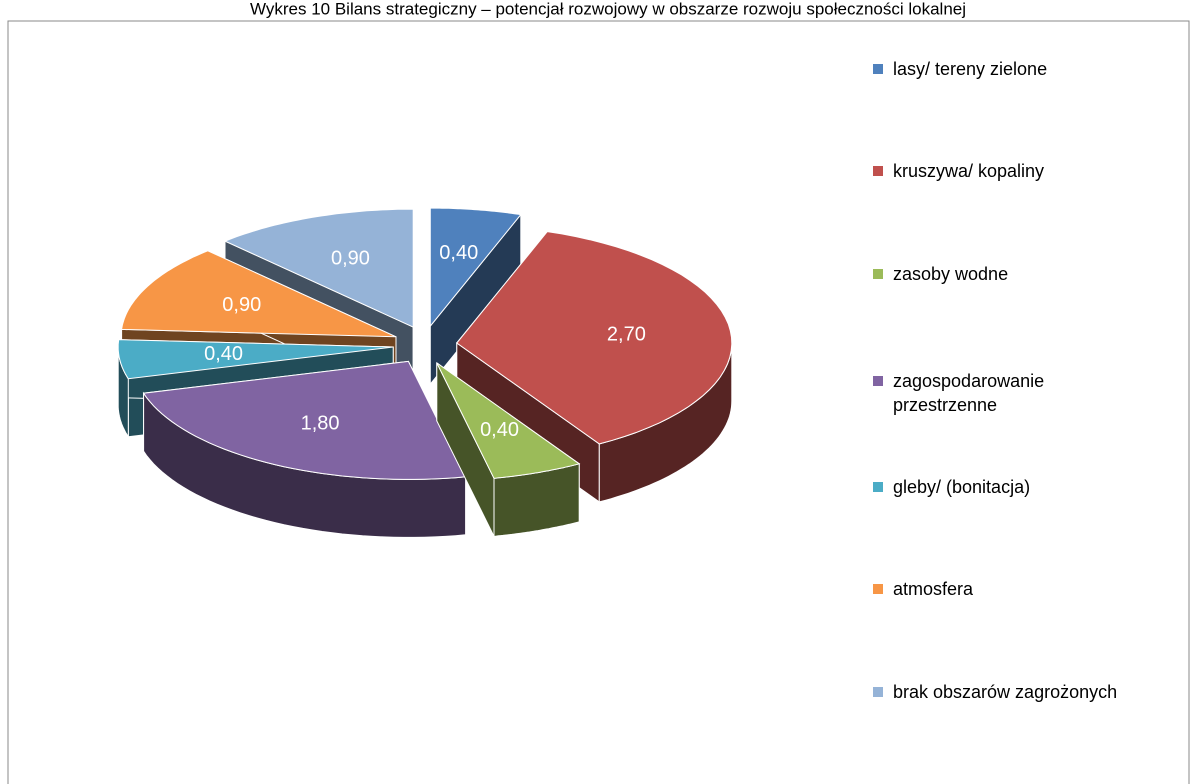 The height and width of the screenshot is (784, 1197). What do you see at coordinates (969, 393) in the screenshot?
I see `legend-label: zagospodarowanie przestrzenne` at bounding box center [969, 393].